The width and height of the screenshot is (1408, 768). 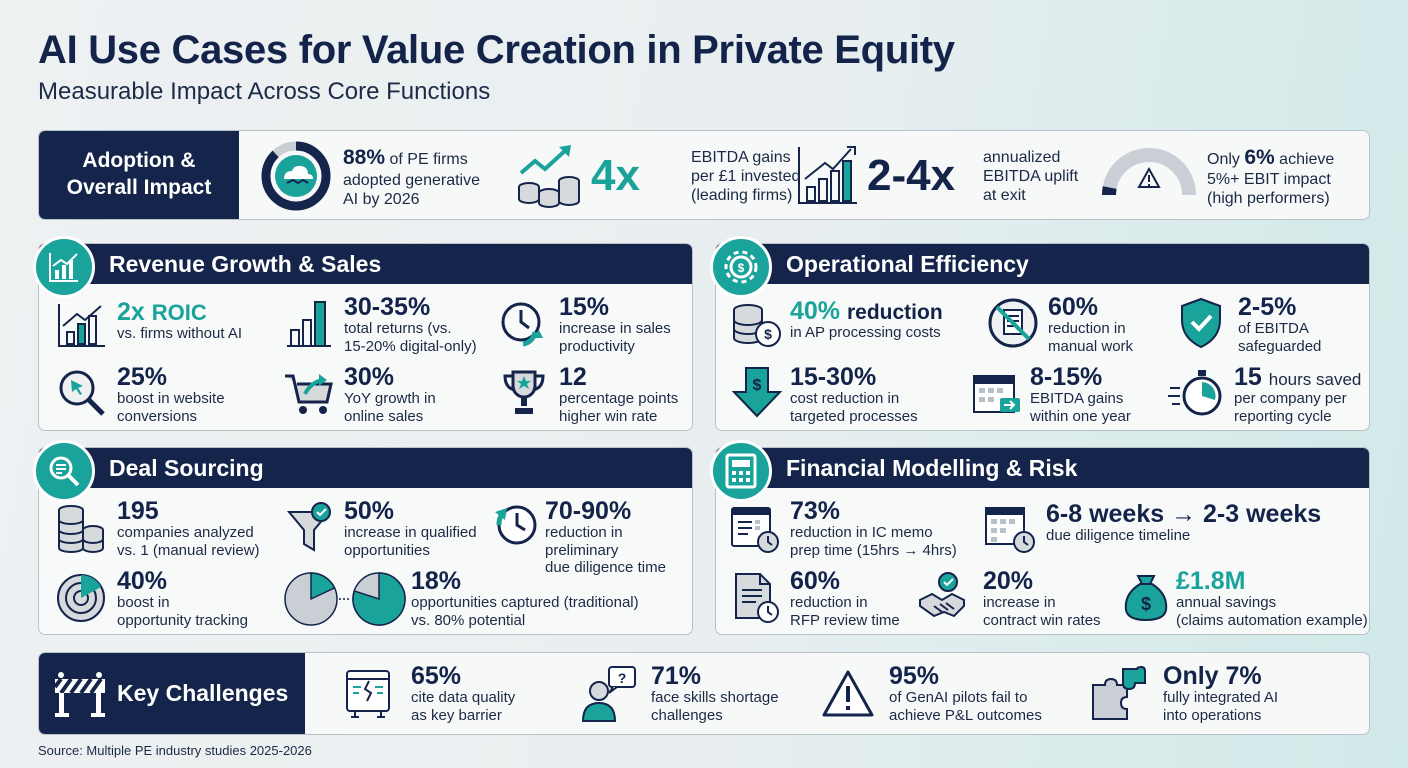 What do you see at coordinates (182, 620) in the screenshot?
I see `sourcing-desc-4b: opportunity tracking` at bounding box center [182, 620].